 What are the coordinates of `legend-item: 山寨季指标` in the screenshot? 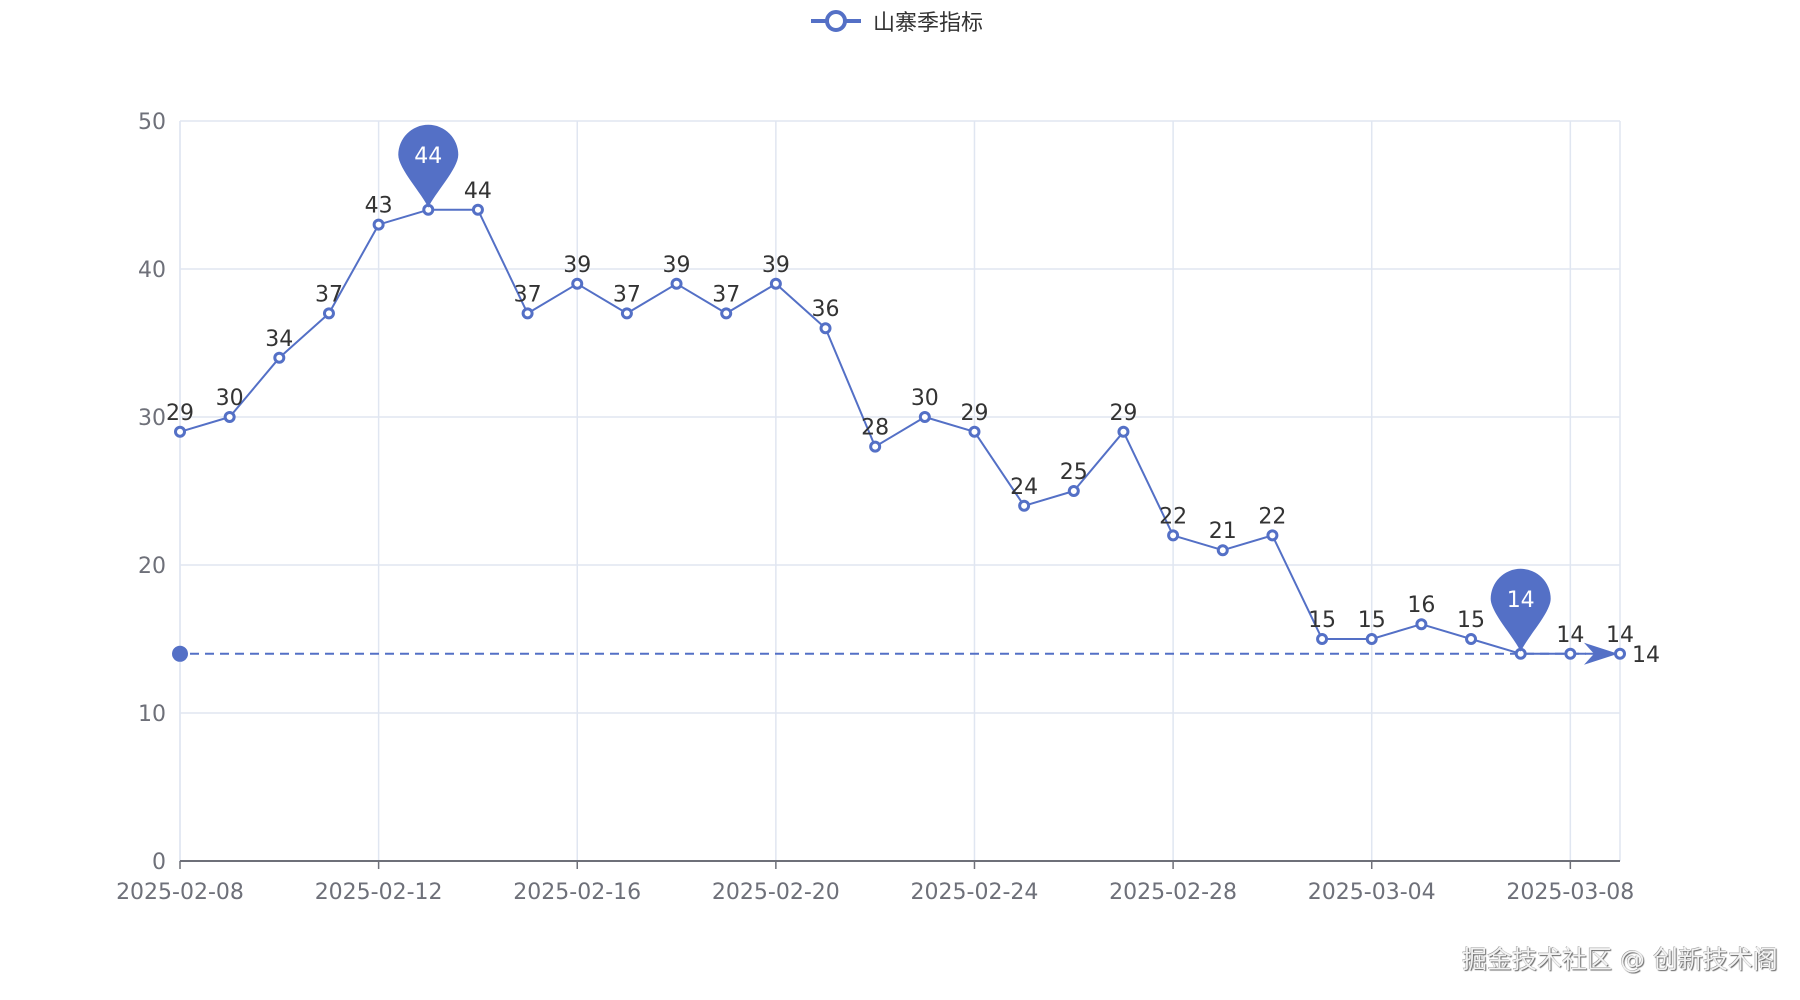 It's located at (897, 21).